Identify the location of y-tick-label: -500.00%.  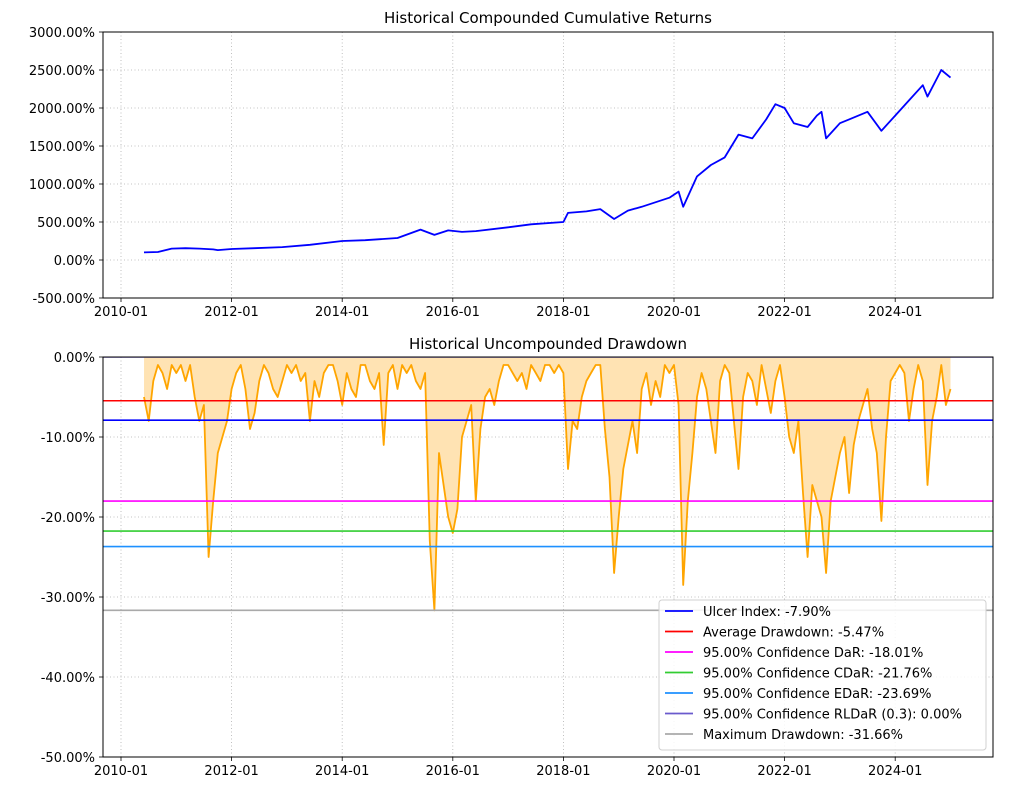
(63, 299).